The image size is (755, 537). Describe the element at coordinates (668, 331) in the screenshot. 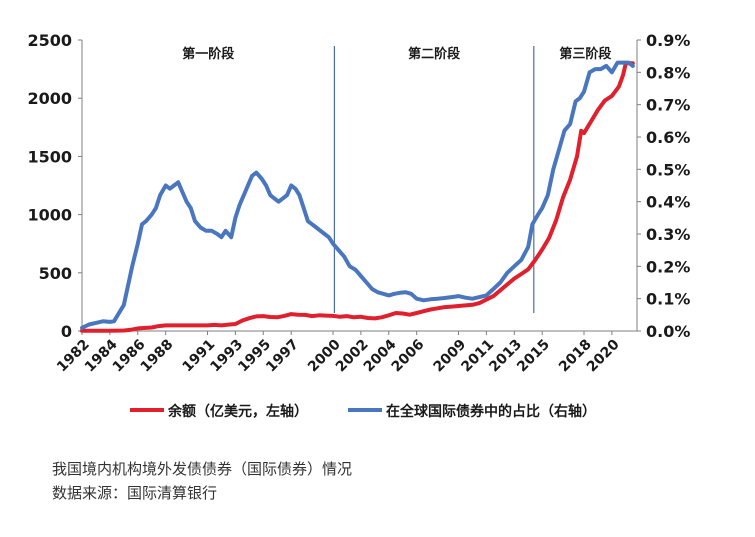

I see `y-right-tick-label: 0.0%` at that location.